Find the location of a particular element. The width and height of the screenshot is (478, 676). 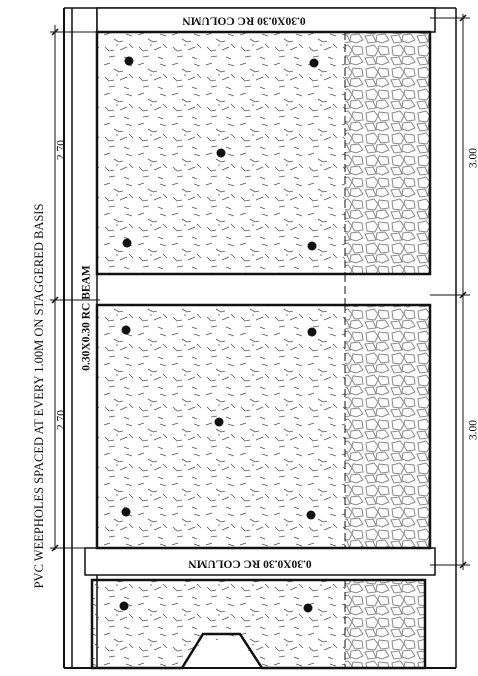

dimension-left is located at coordinates (75, 288).